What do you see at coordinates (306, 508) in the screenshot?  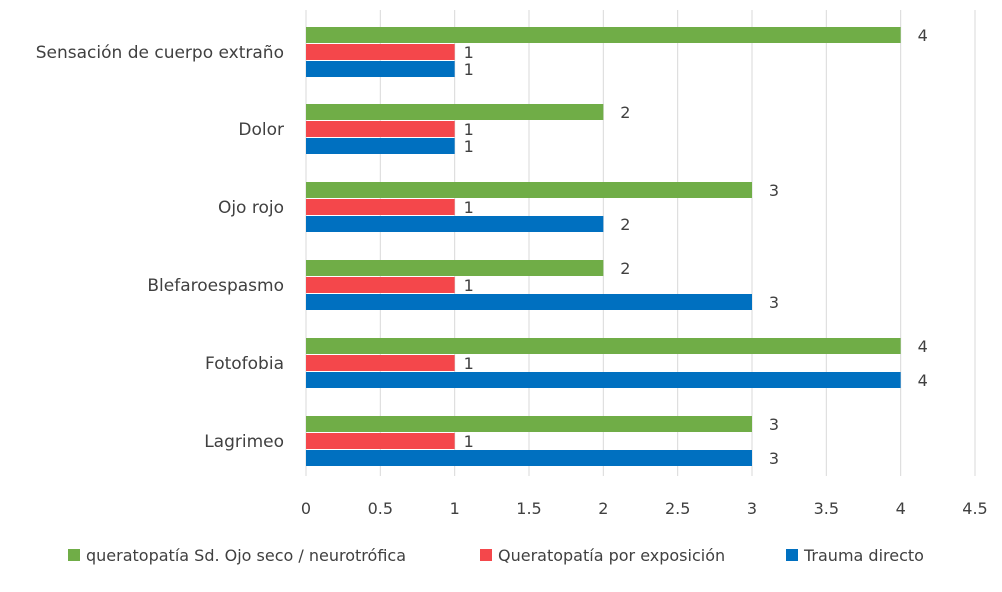 I see `x-tick-label: 0` at bounding box center [306, 508].